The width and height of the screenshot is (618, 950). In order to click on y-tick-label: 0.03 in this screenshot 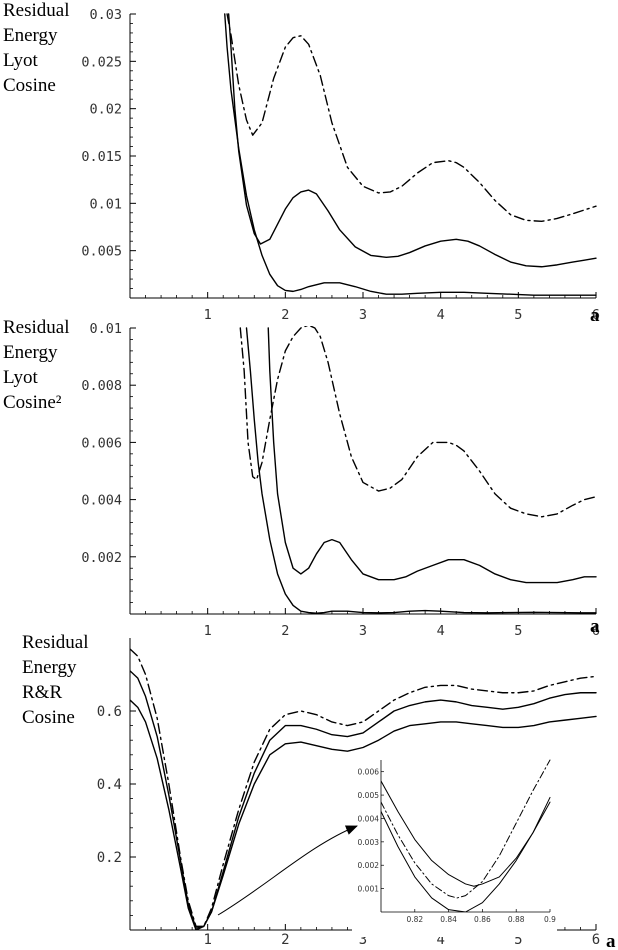, I will do `click(105, 15)`.